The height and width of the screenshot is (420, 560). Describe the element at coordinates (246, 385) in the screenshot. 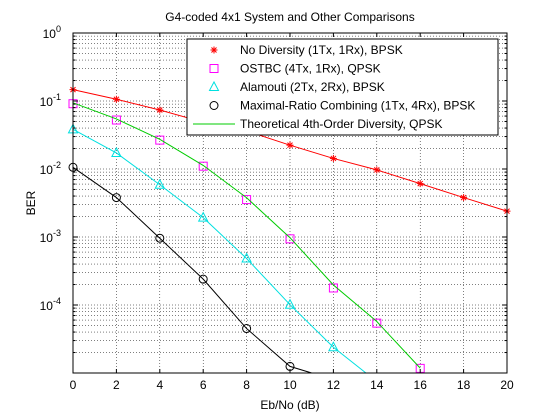

I see `x-tick-label: 8` at that location.